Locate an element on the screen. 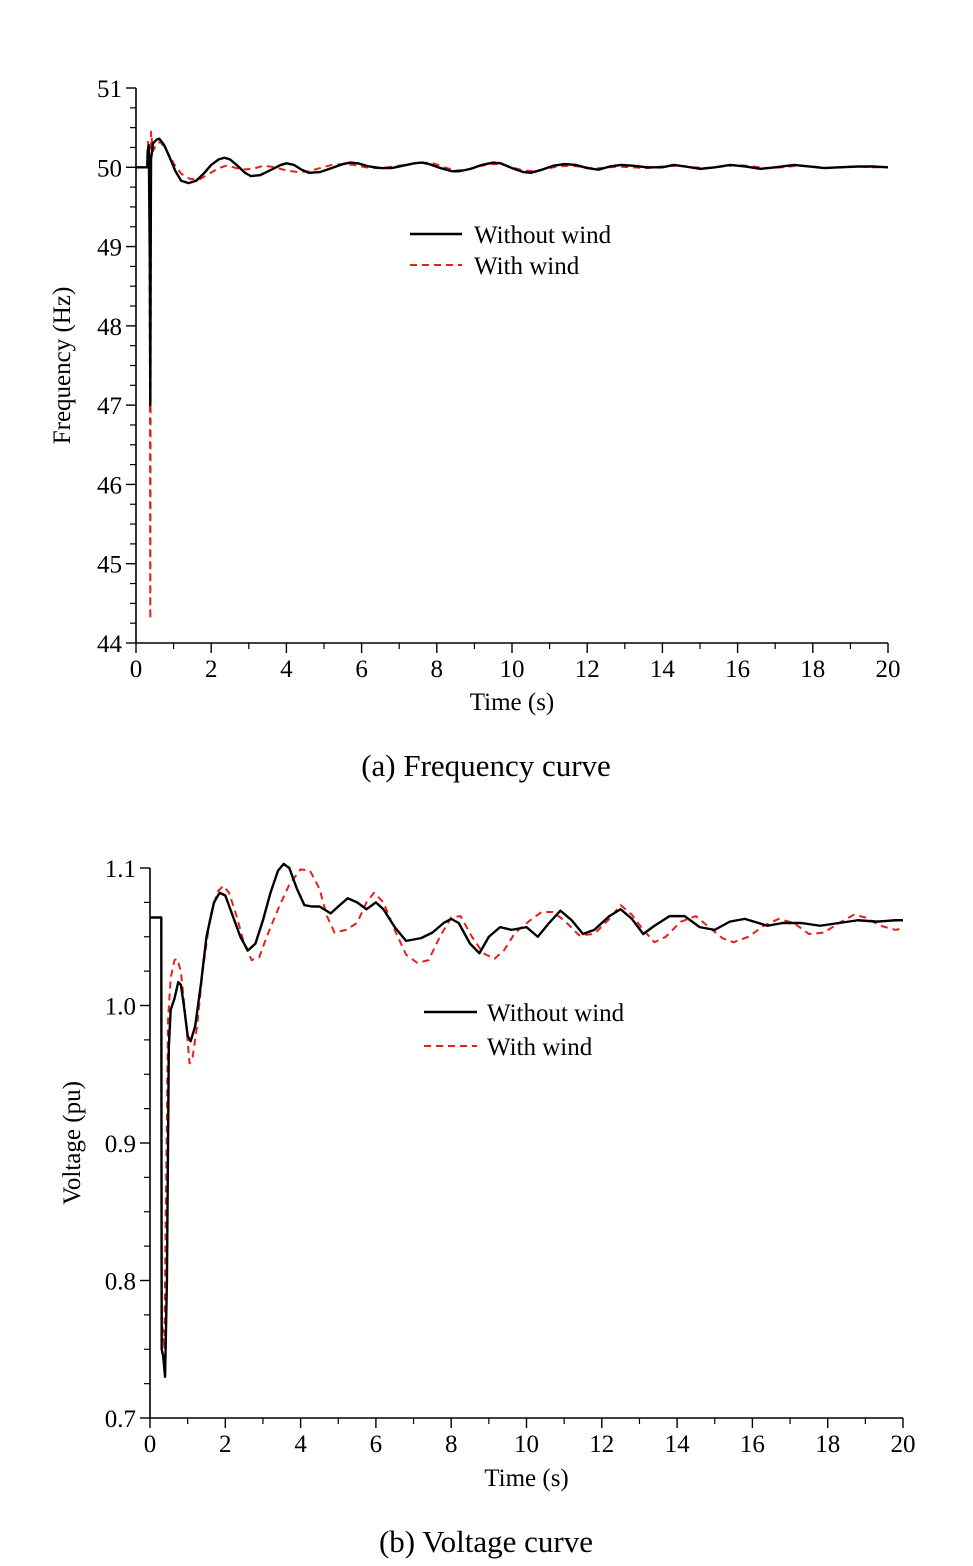 Image resolution: width=973 pixels, height=1566 pixels. y-tick-label: 1.1 is located at coordinates (120, 869).